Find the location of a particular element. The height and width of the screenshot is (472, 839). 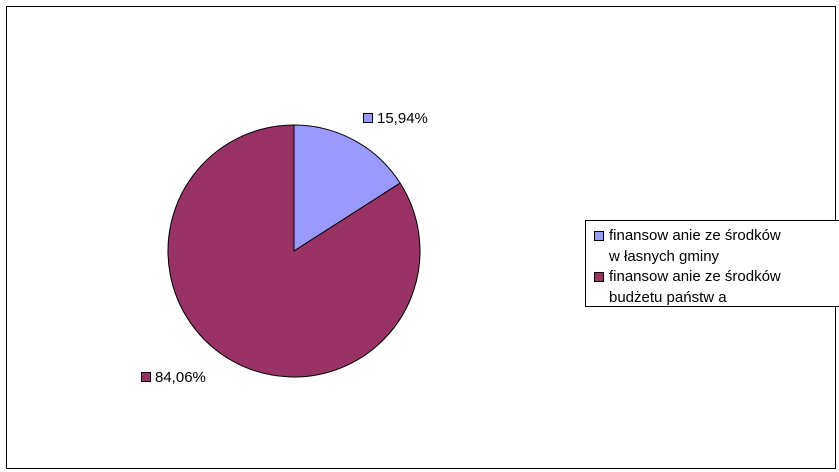

legend-text-2-line1: finansow anie ze środków is located at coordinates (695, 276).